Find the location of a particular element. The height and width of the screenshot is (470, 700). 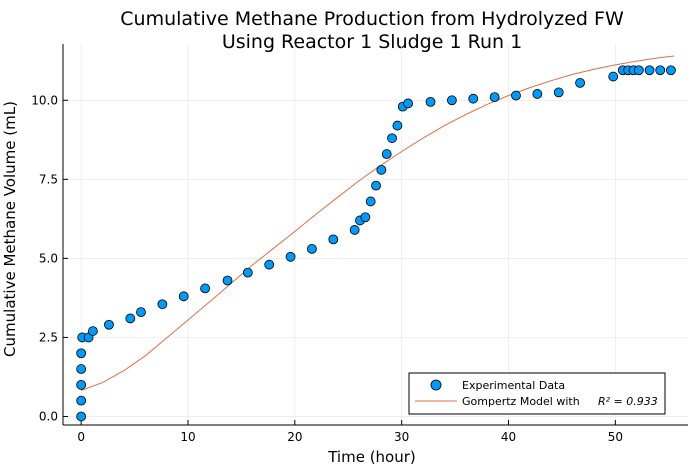

legend-box is located at coordinates (537, 393).